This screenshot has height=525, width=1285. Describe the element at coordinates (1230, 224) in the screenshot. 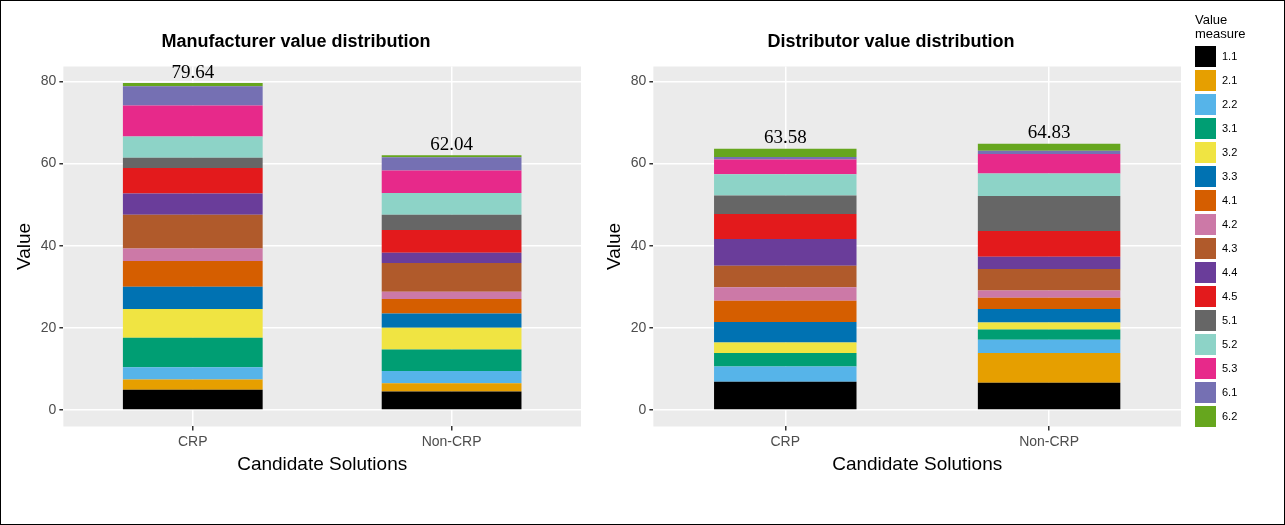

I see `legend-label: 4.2` at that location.